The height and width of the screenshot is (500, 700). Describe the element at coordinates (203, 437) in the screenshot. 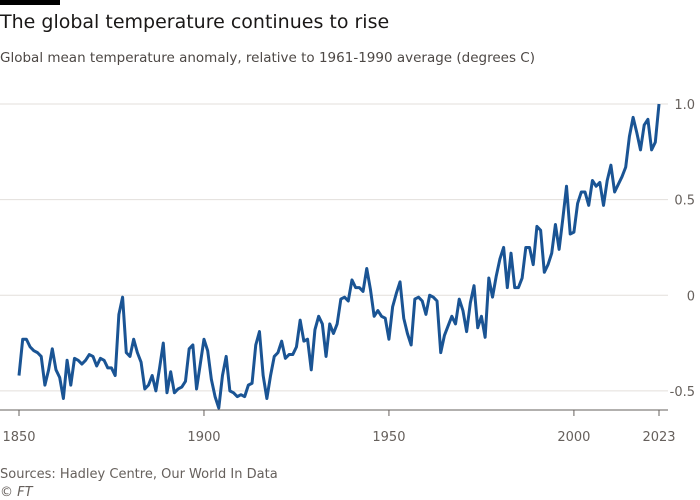

I see `x-tick-label: 1900` at that location.